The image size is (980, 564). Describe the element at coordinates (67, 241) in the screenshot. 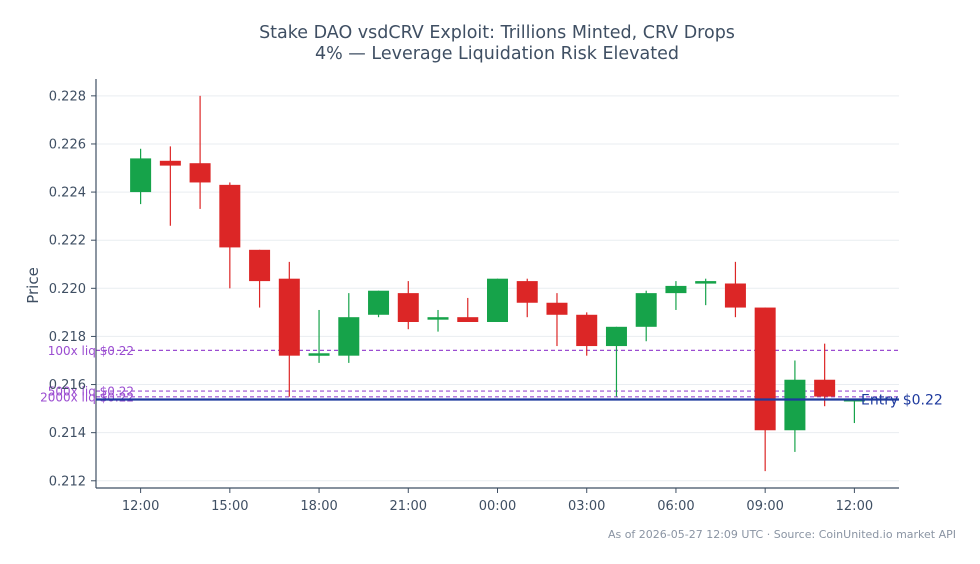

I see `y-tick-label: 0.222` at that location.